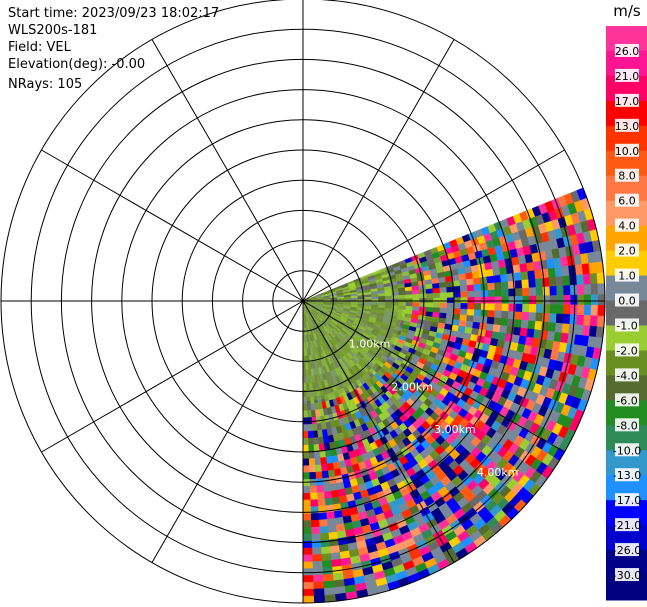 This screenshot has height=607, width=647. Describe the element at coordinates (114, 13) in the screenshot. I see `start-time-label: Start time: 2023/09/23 18:02:17` at that location.